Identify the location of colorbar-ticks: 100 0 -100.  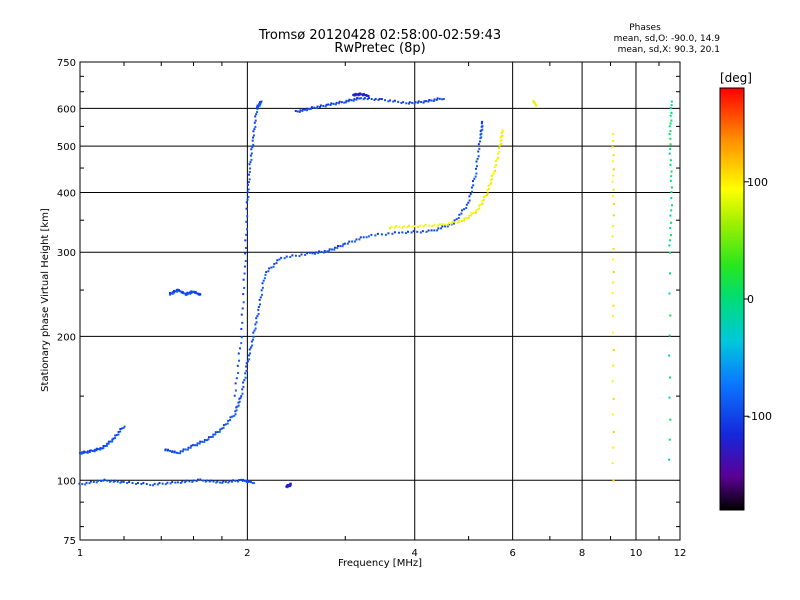
(758, 299).